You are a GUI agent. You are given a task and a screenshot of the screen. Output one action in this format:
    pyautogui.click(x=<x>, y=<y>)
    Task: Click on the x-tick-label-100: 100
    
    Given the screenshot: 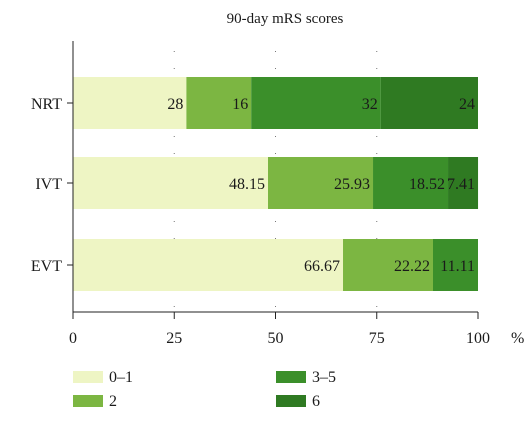 What is the action you would take?
    pyautogui.click(x=478, y=338)
    